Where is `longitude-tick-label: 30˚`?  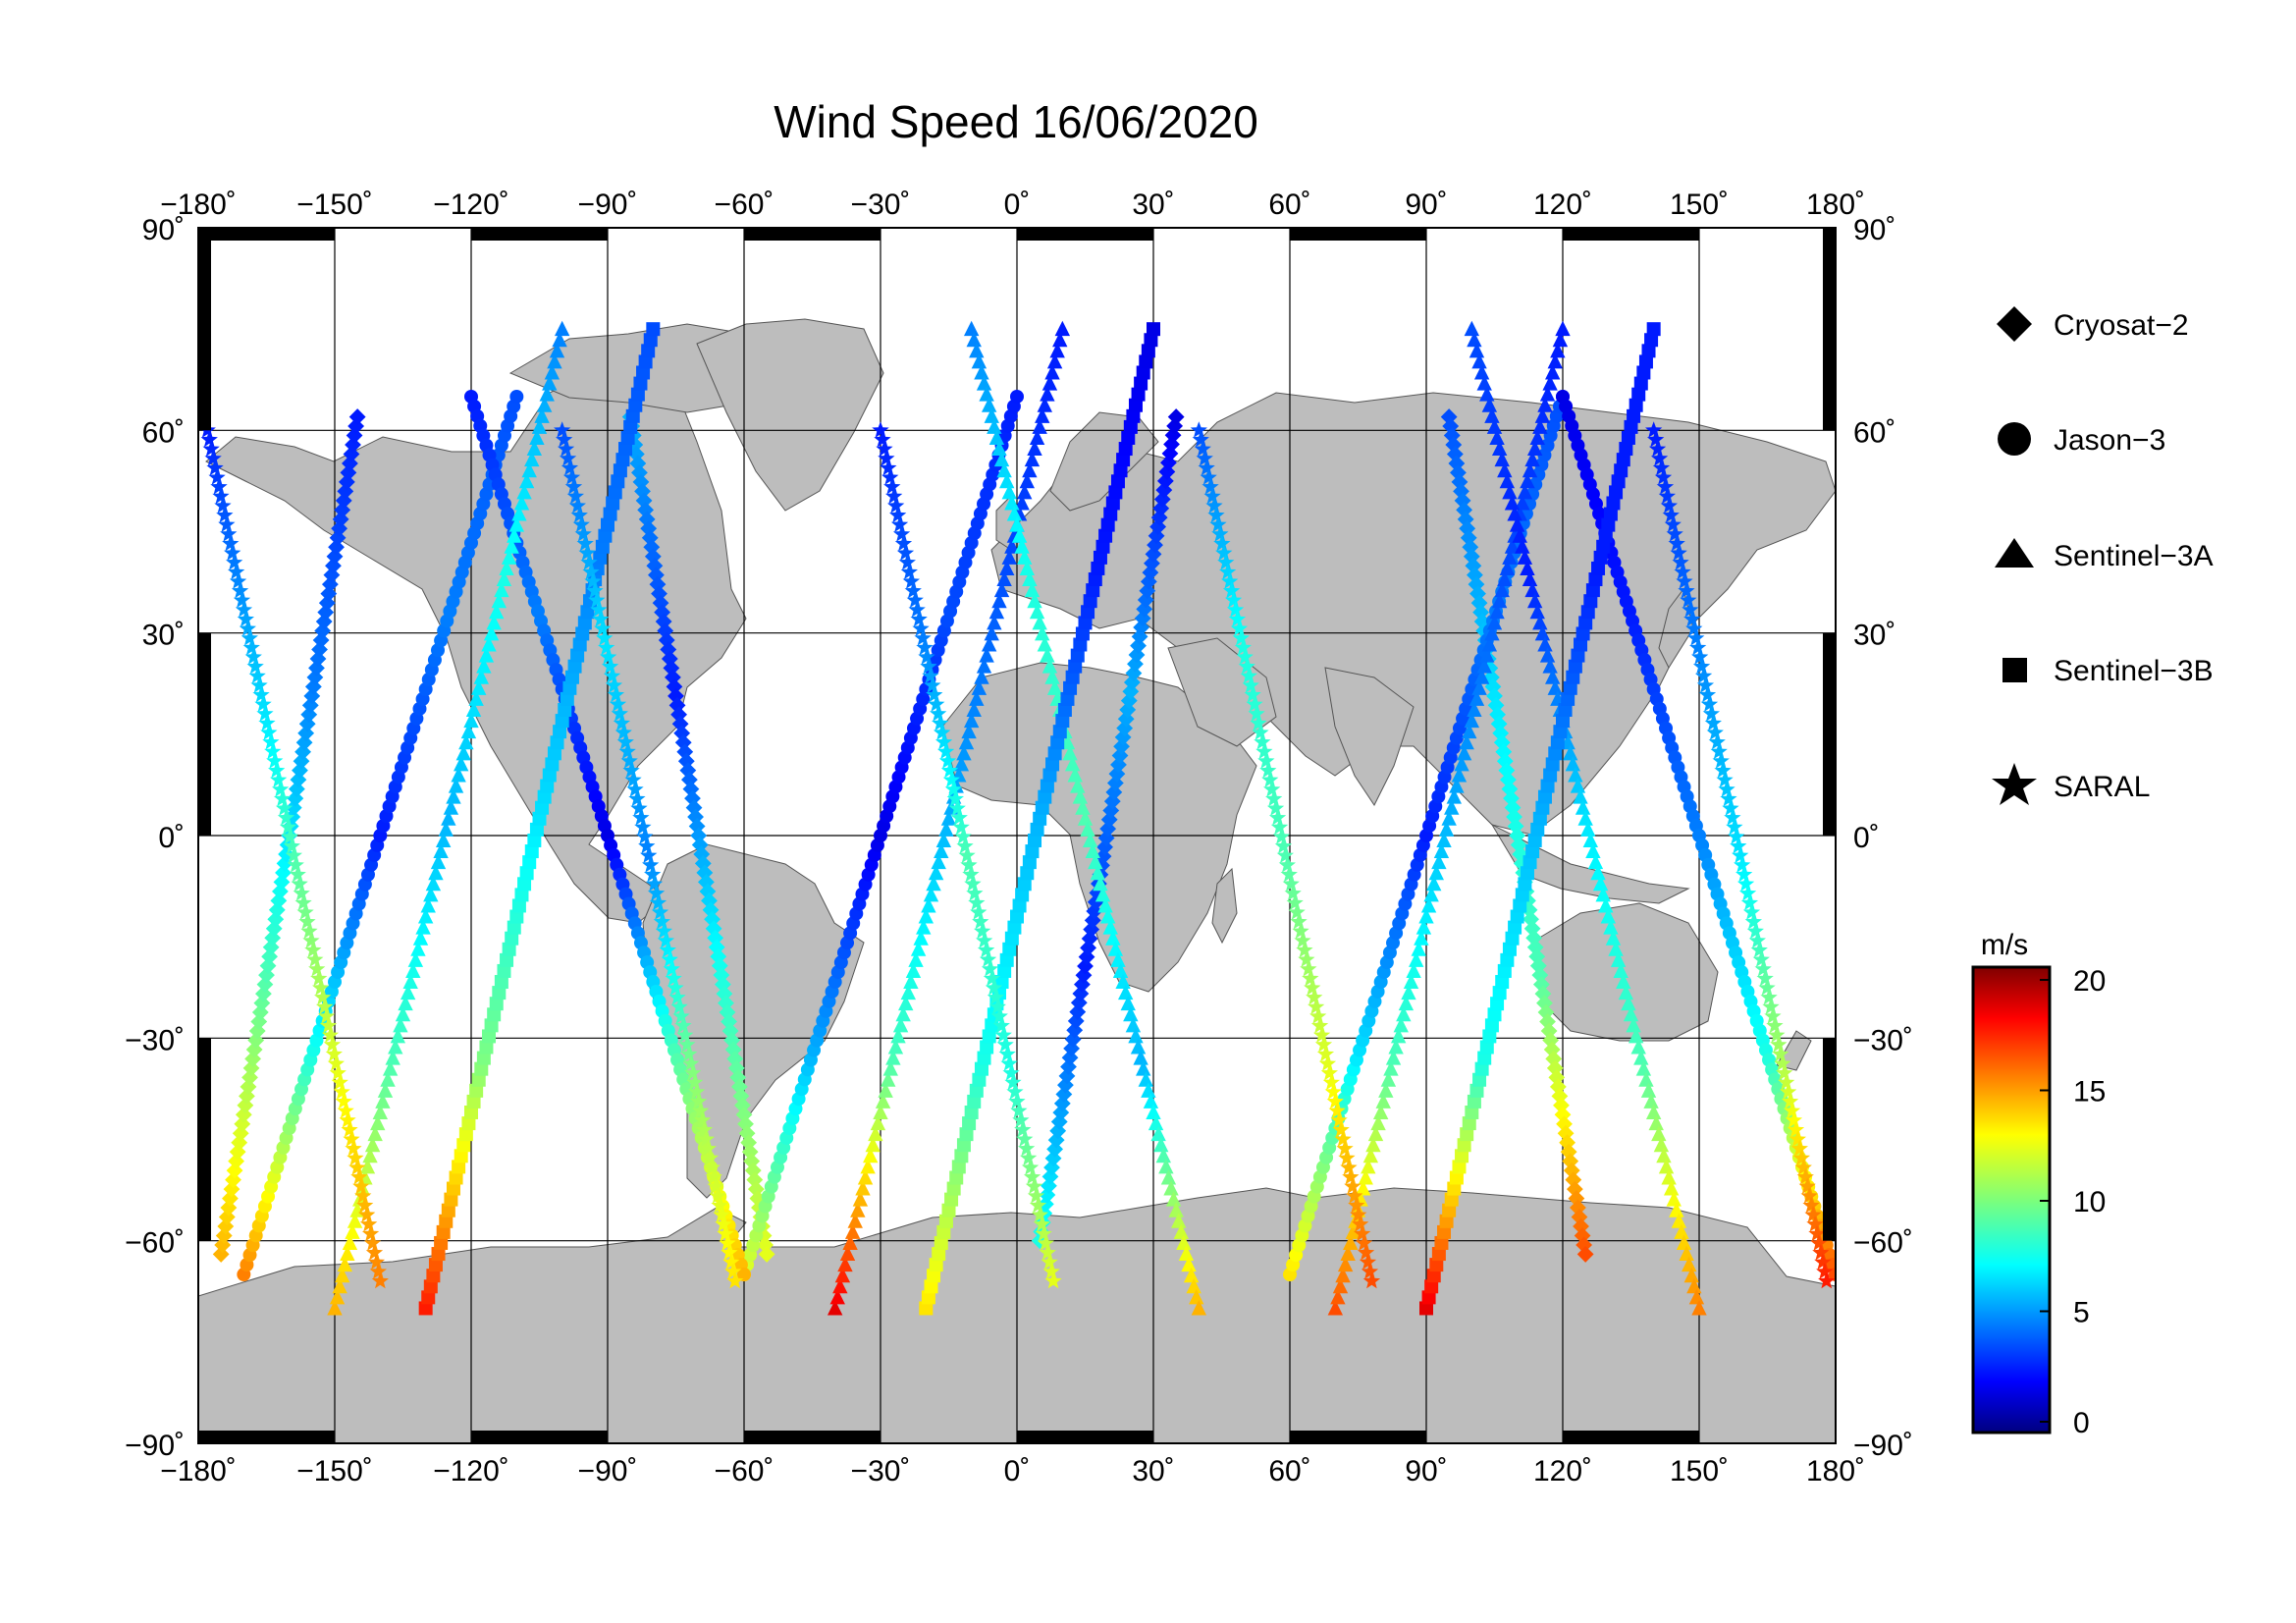 longitude-tick-label: 30˚ is located at coordinates (1153, 205).